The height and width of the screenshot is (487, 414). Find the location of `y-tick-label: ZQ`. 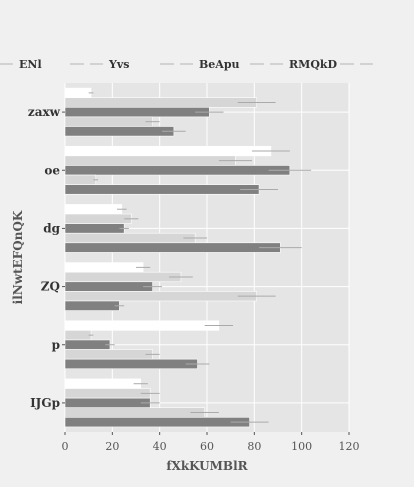

y-tick-label: ZQ is located at coordinates (50, 287).